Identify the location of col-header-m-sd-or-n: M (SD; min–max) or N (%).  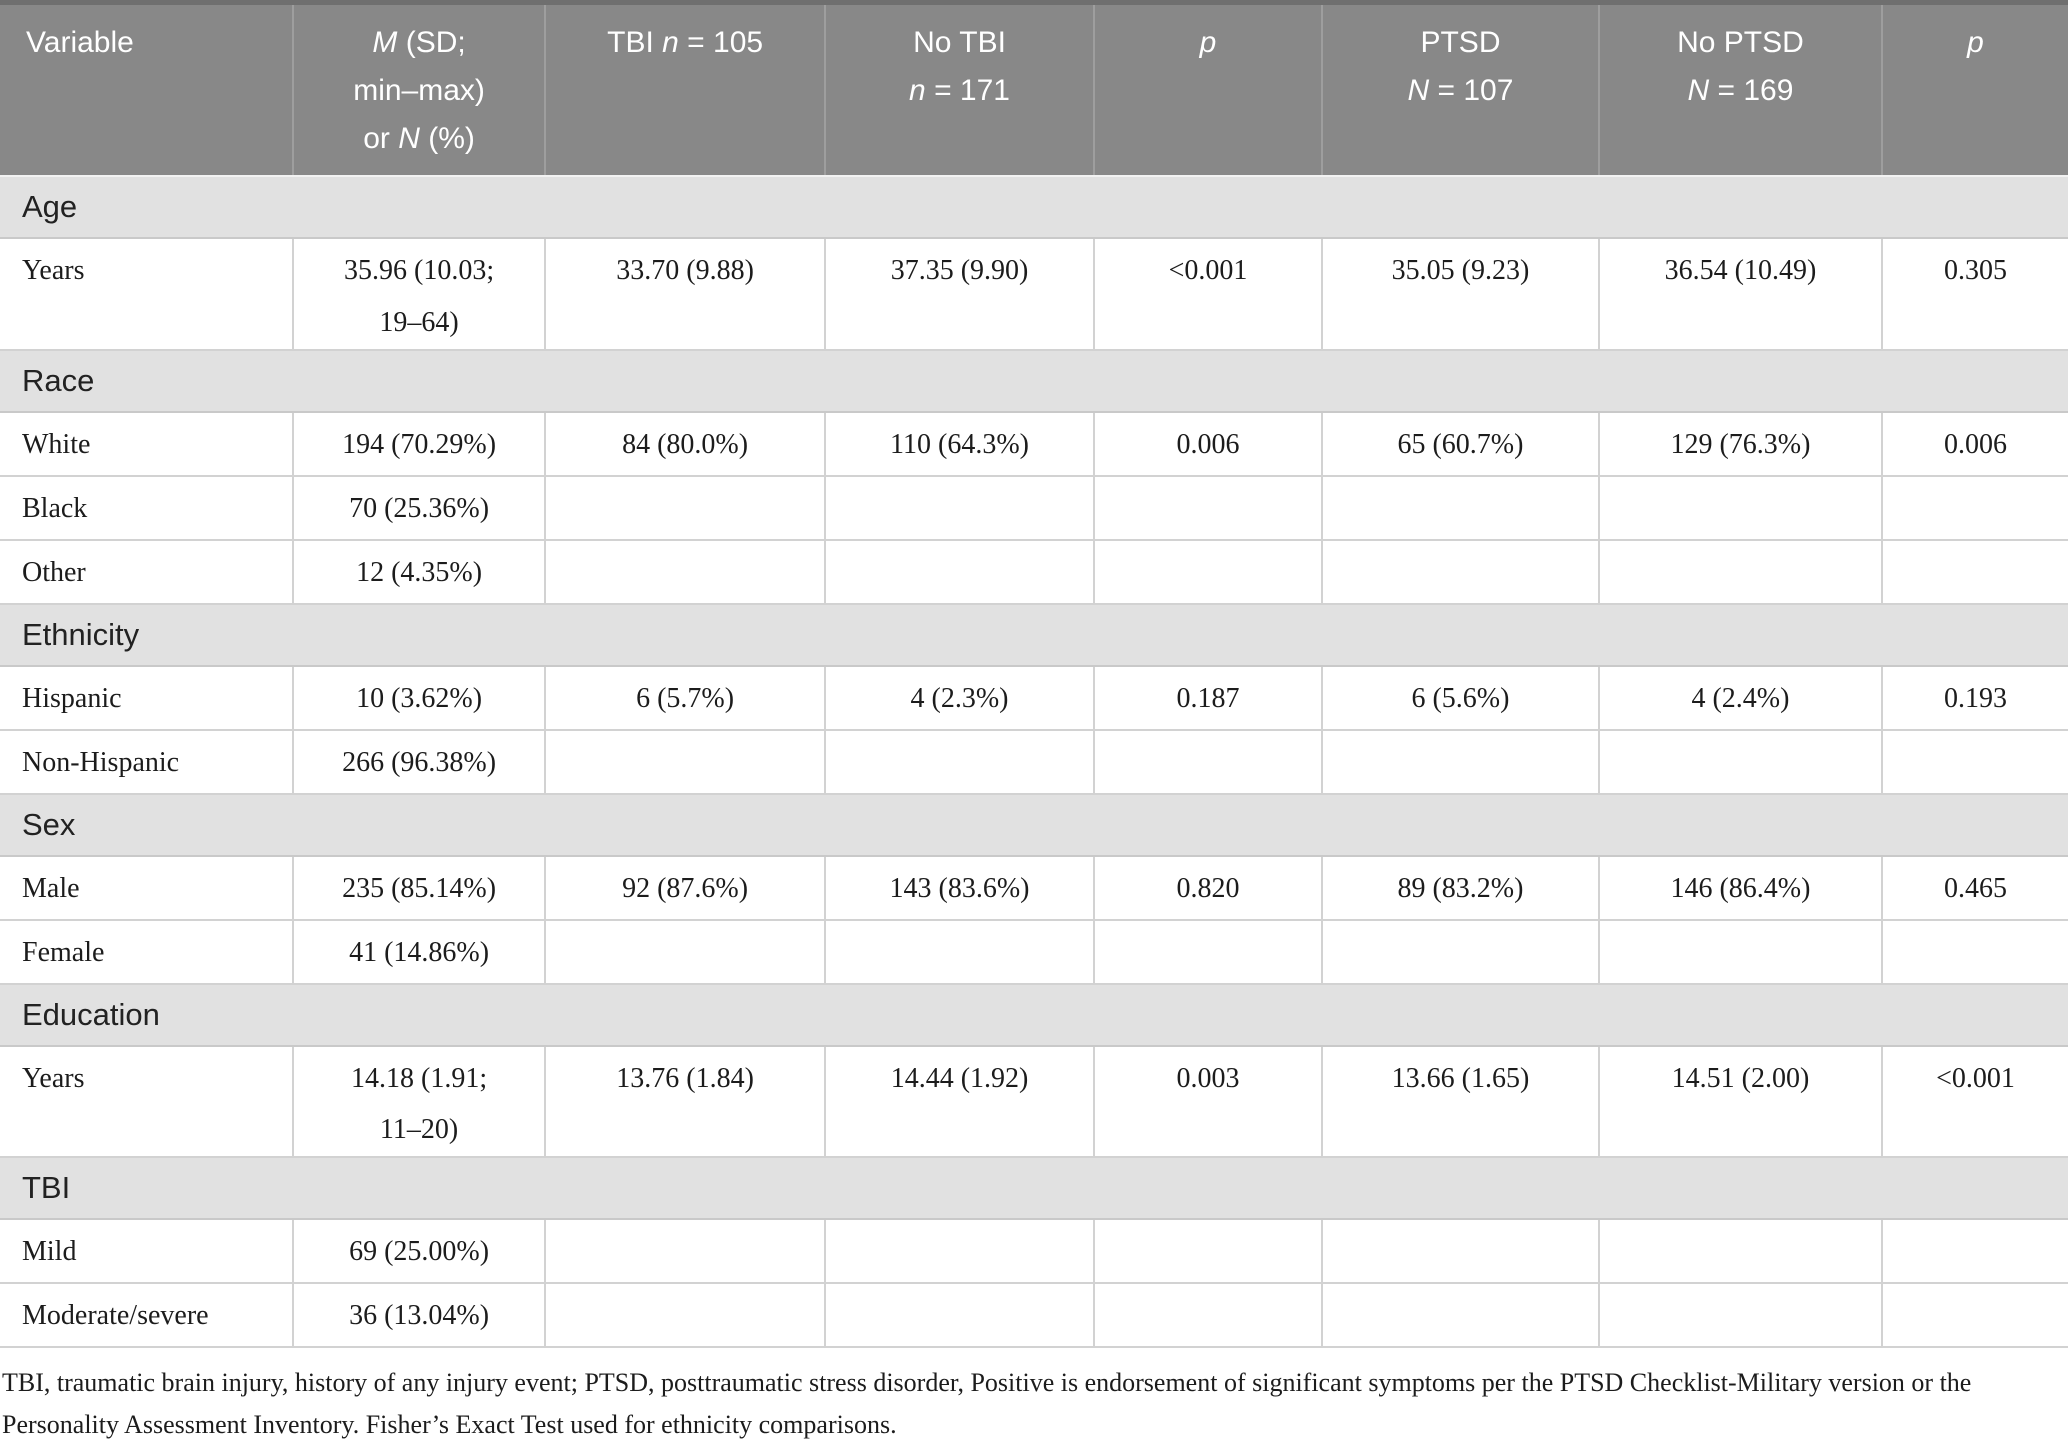
(419, 88).